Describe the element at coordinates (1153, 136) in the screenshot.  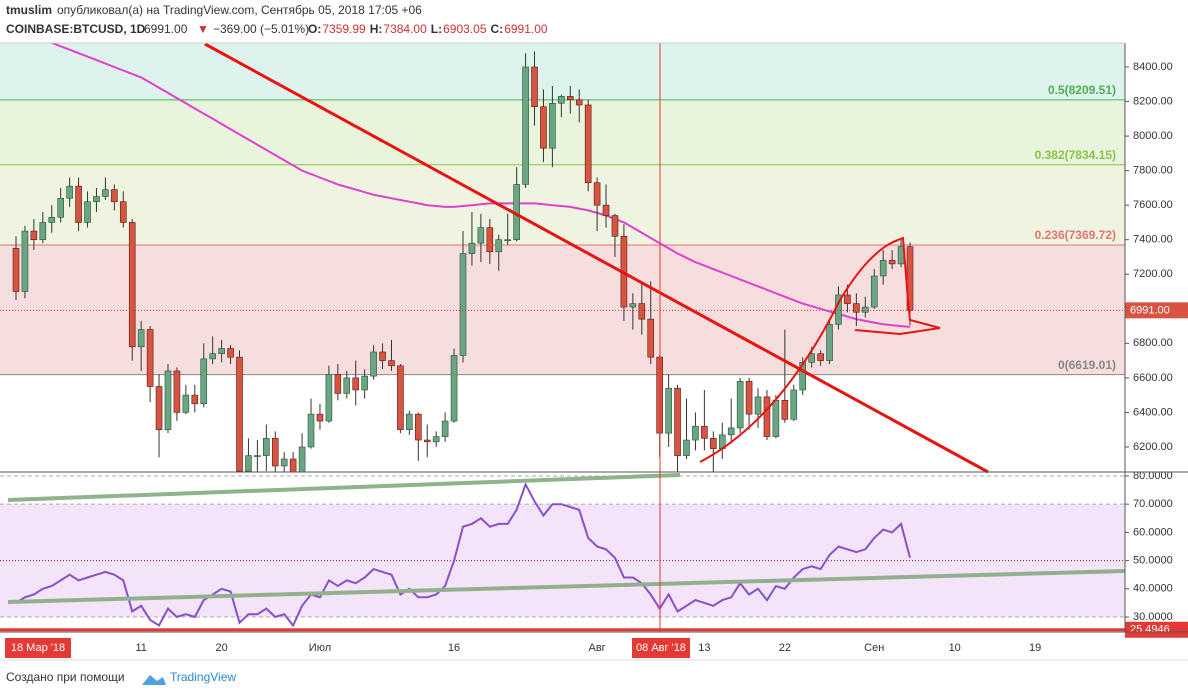
I see `y-tick-label: 8000.00` at that location.